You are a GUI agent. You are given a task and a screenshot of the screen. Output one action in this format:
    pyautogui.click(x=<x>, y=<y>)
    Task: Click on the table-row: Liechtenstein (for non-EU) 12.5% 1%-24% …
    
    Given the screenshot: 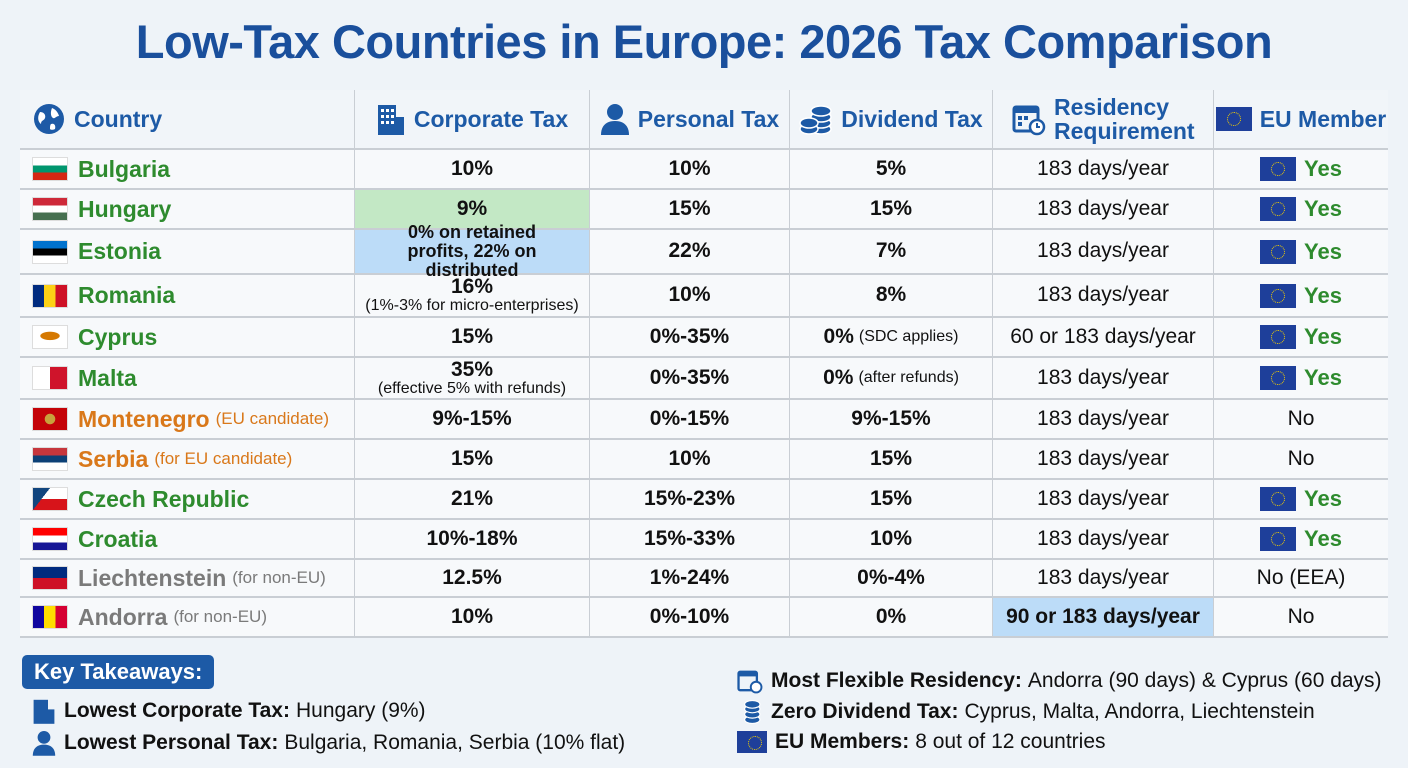 What is the action you would take?
    pyautogui.click(x=704, y=579)
    